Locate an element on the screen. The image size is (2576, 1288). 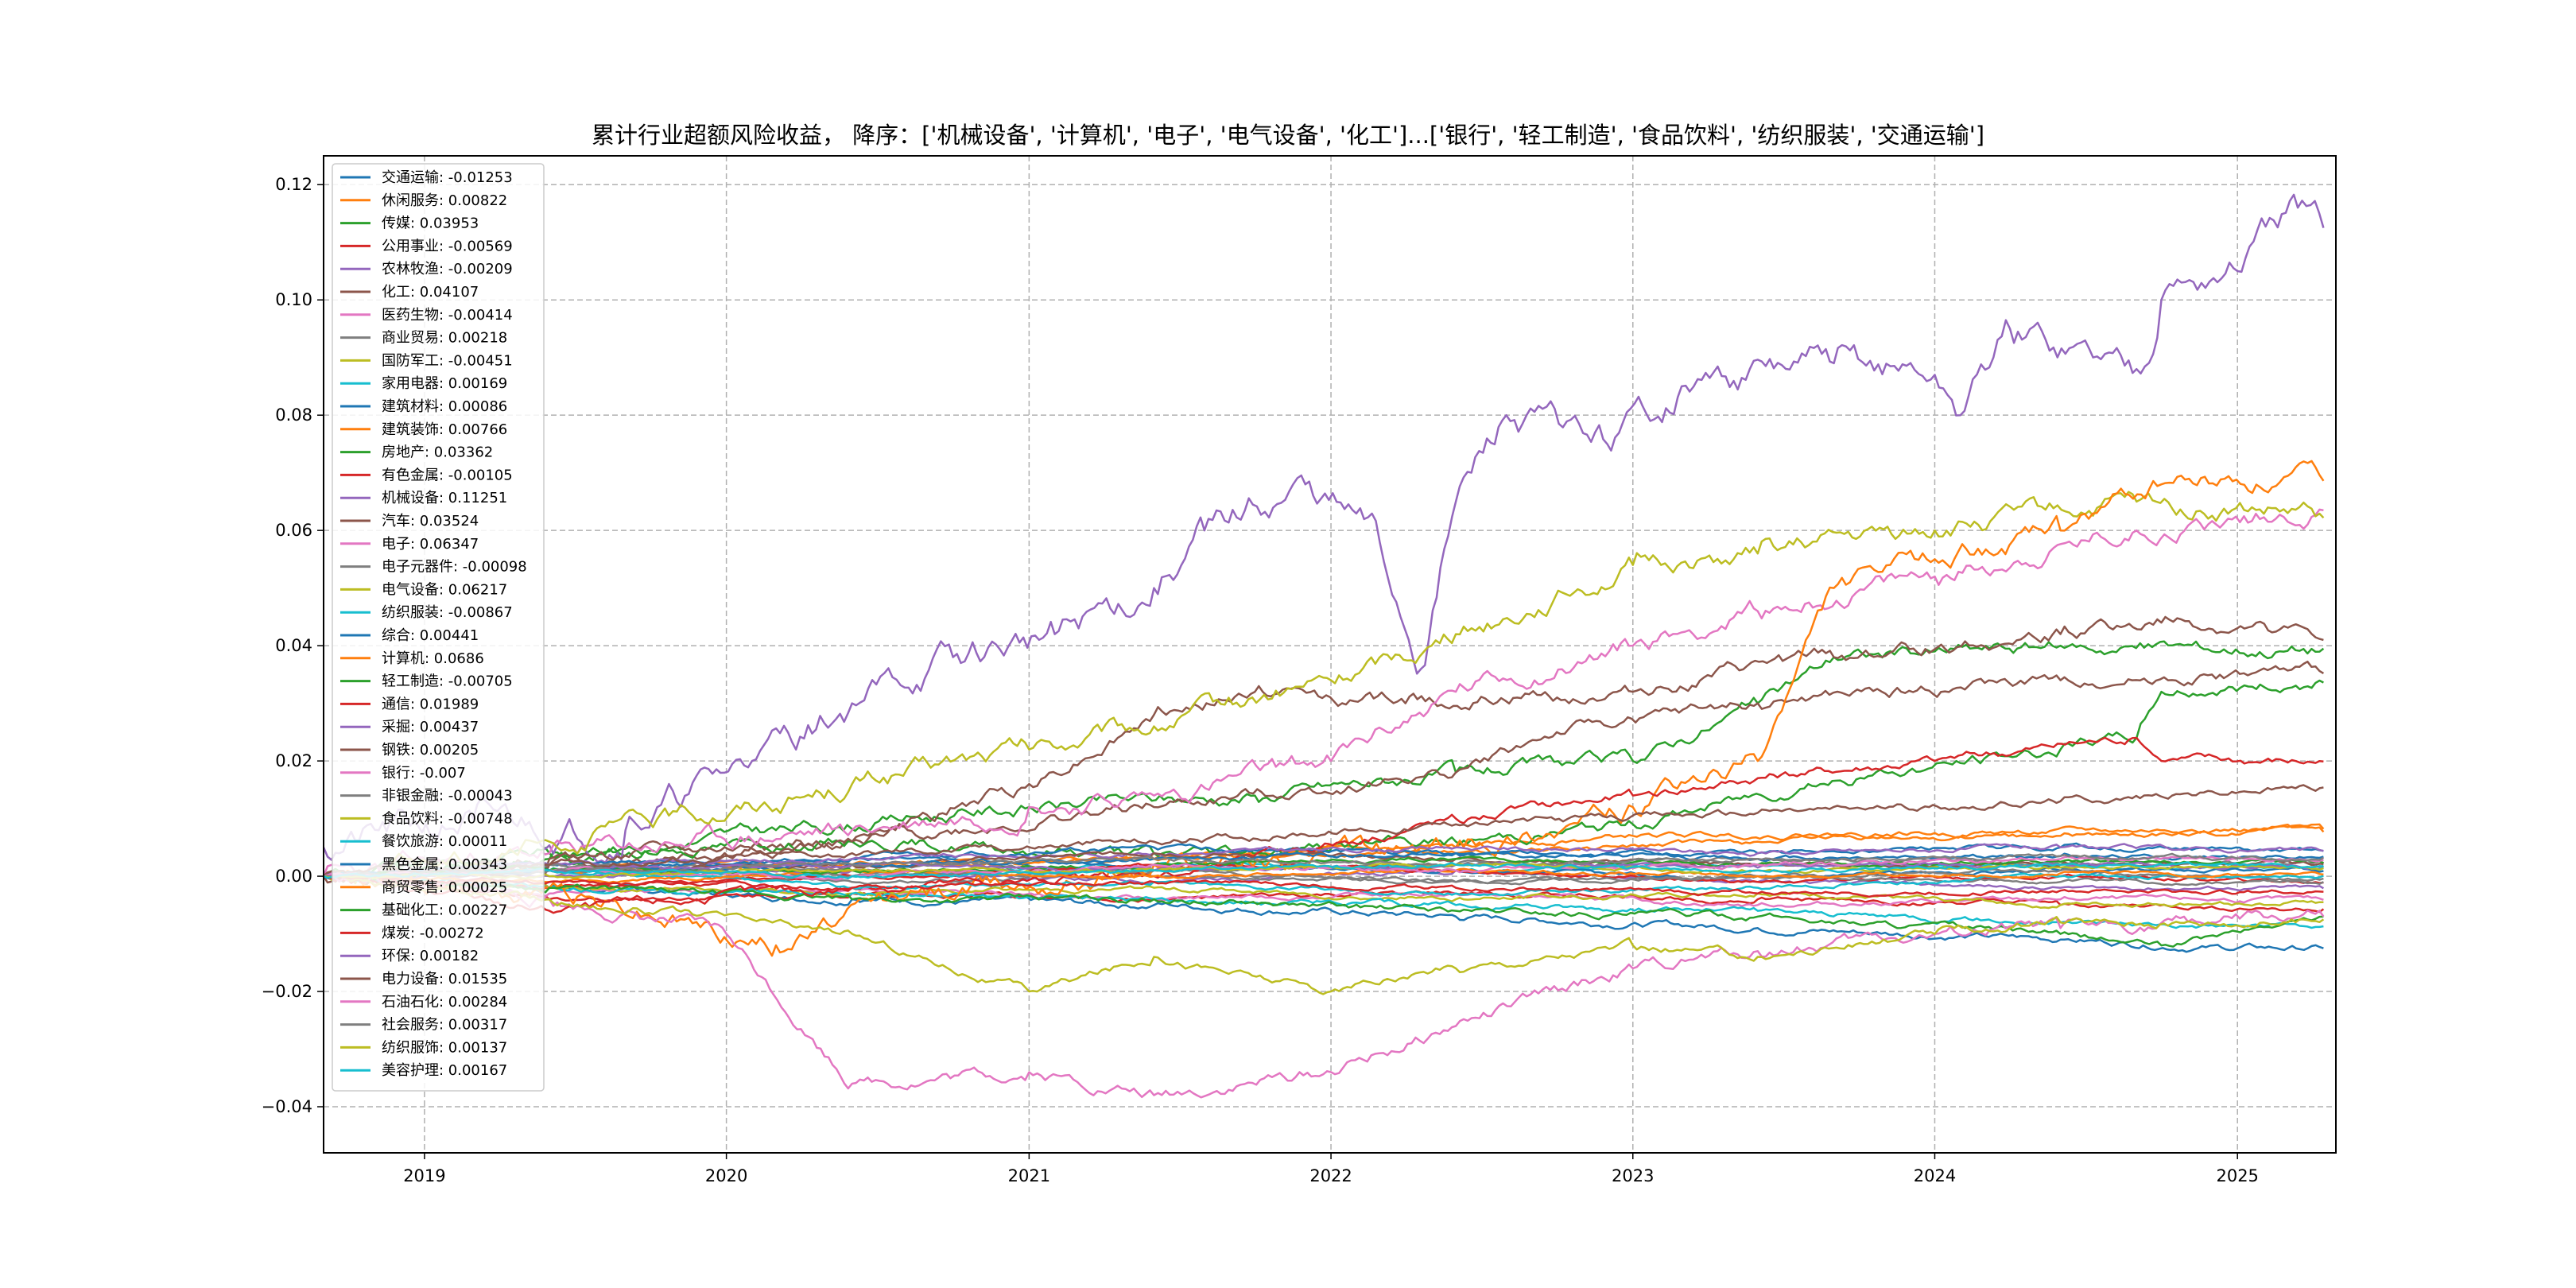
legend-entry: 银行: -0.007 is located at coordinates (424, 773).